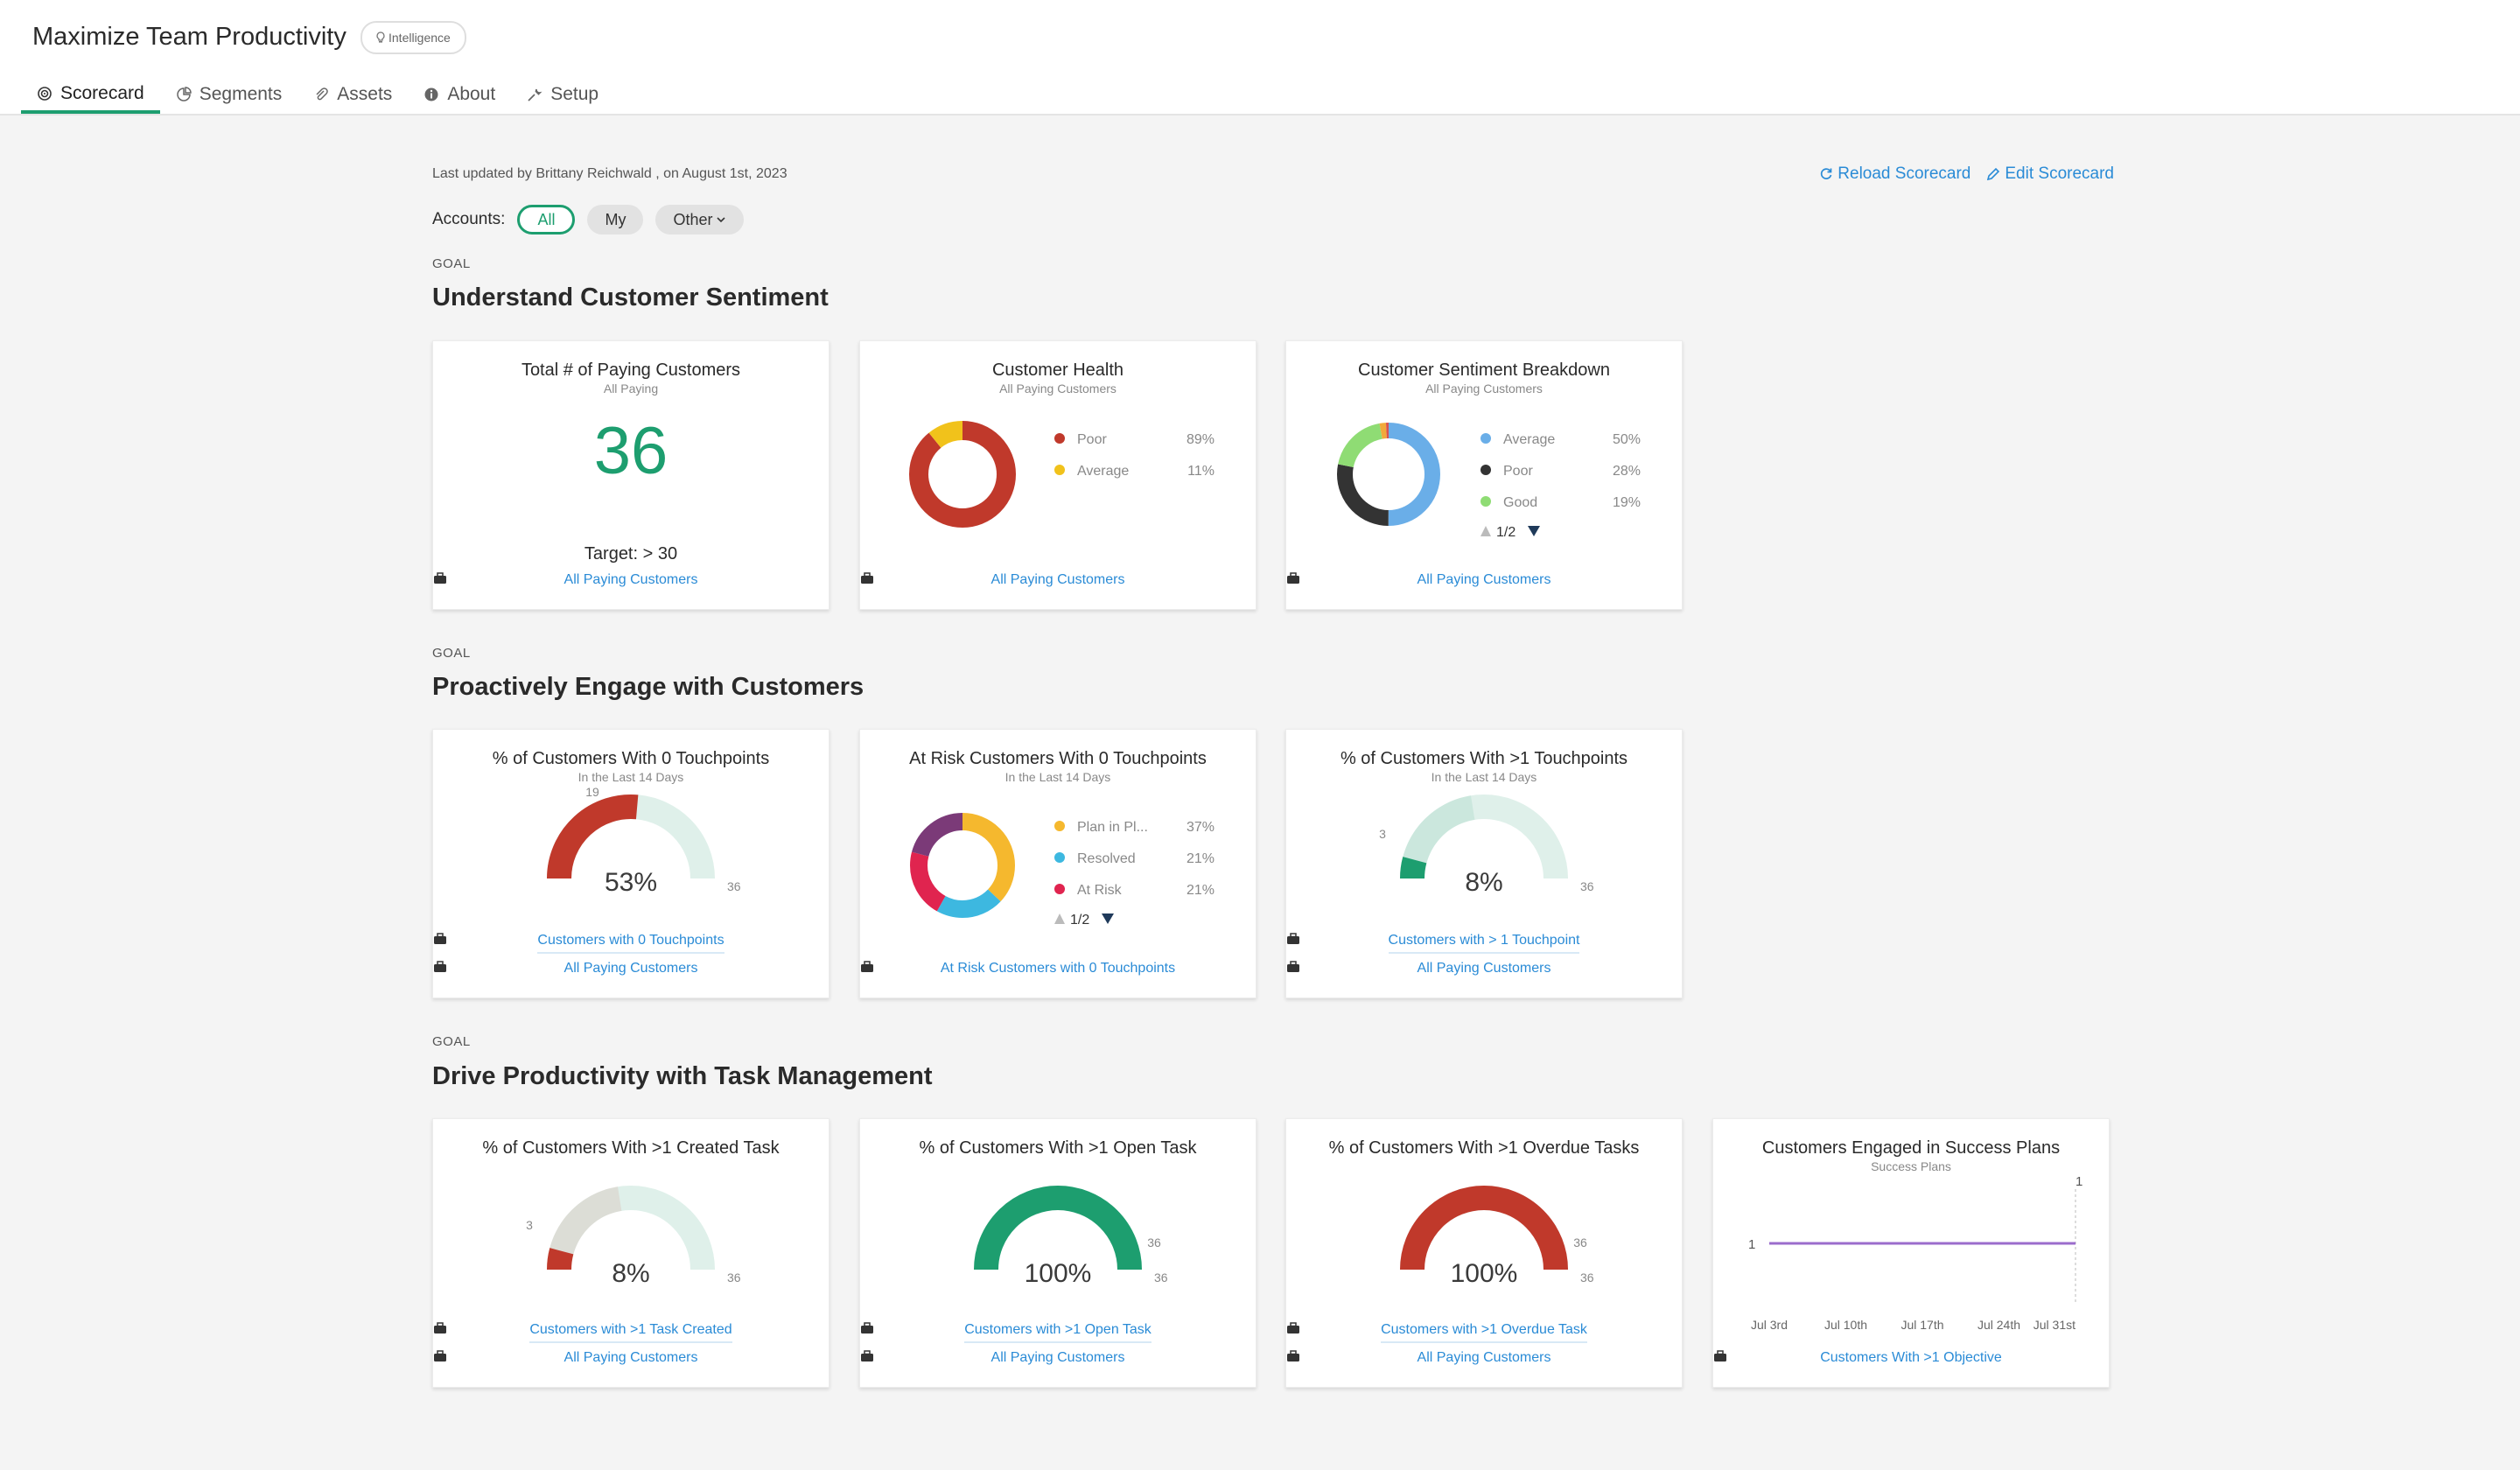 The height and width of the screenshot is (1470, 2520). Describe the element at coordinates (431, 95) in the screenshot. I see `info-icon` at that location.